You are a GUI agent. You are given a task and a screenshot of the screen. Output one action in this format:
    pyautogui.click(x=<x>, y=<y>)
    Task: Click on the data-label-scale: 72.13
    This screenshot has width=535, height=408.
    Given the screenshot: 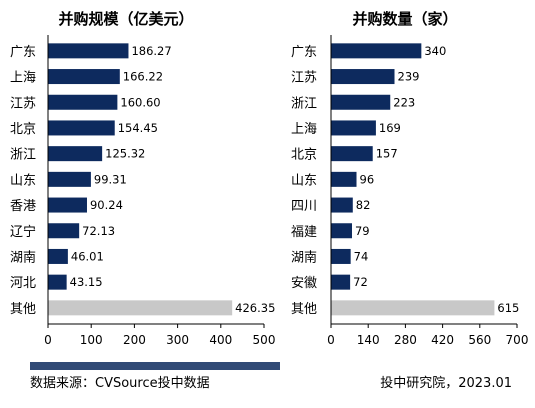 What is the action you would take?
    pyautogui.click(x=98, y=231)
    